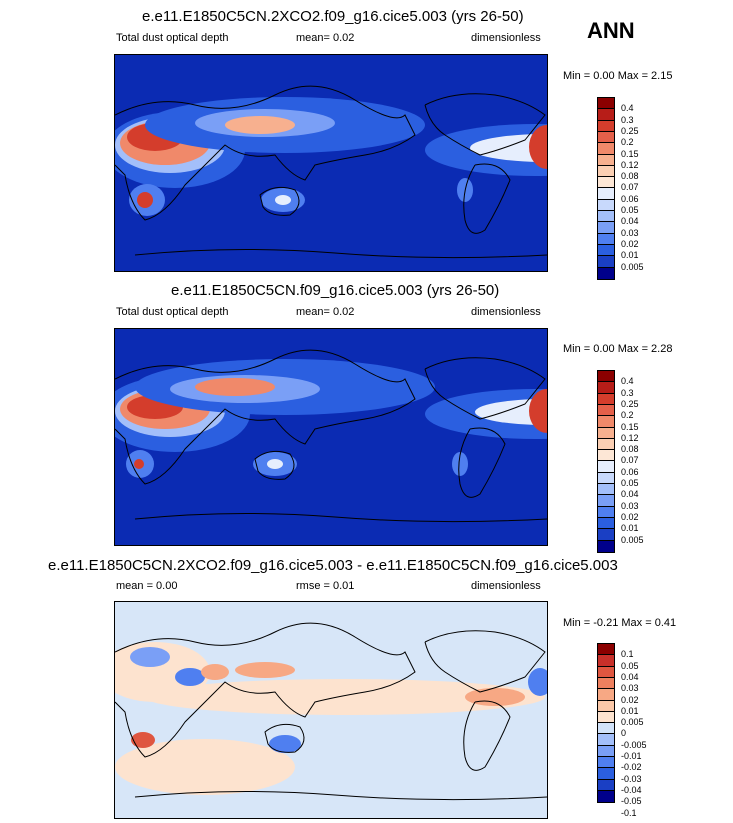 The image size is (733, 823). I want to click on south-band, so click(205, 767).